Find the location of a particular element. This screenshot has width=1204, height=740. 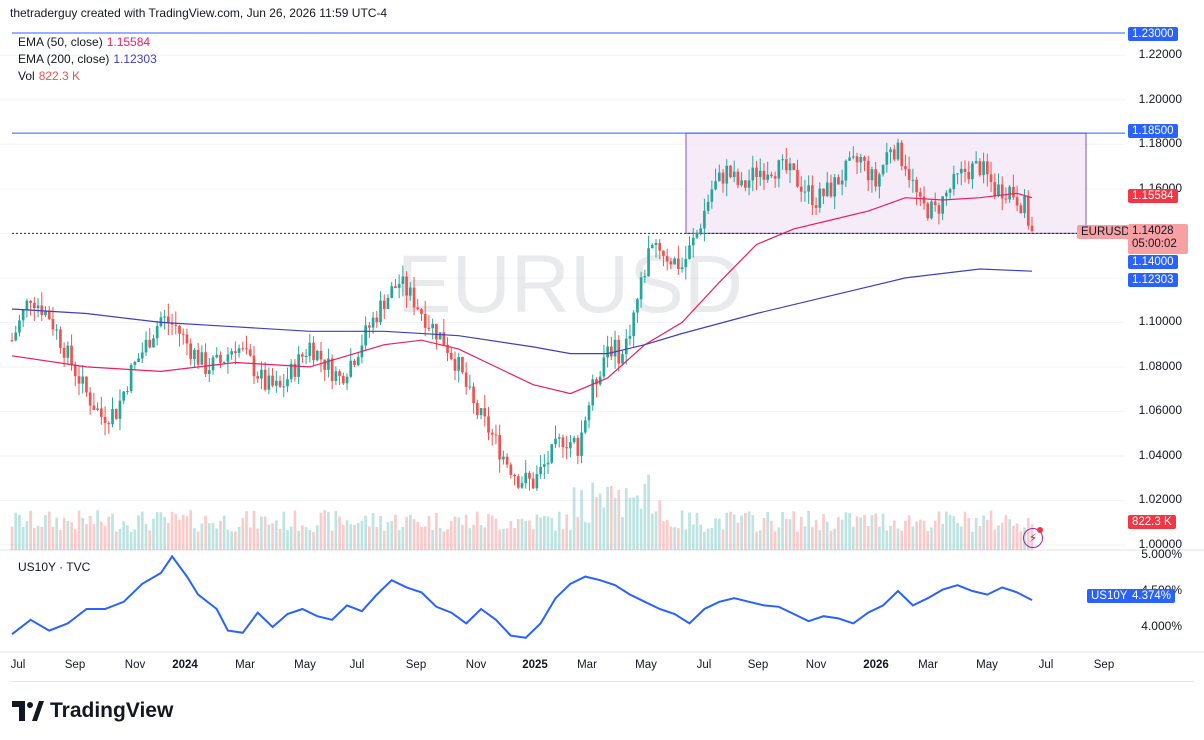

tradingview-logo: TradingView is located at coordinates (92, 711).